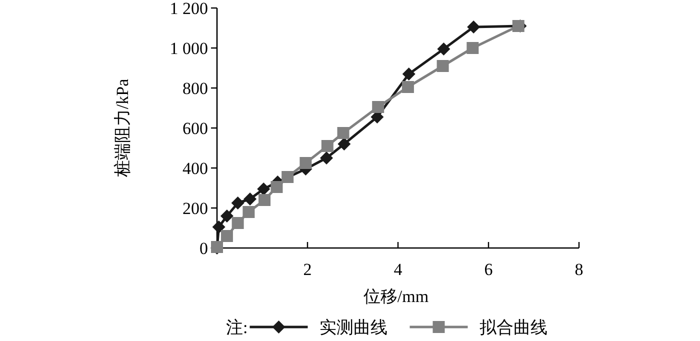 This screenshot has width=700, height=341. What do you see at coordinates (189, 9) in the screenshot?
I see `y-tick-label: 1 200` at bounding box center [189, 9].